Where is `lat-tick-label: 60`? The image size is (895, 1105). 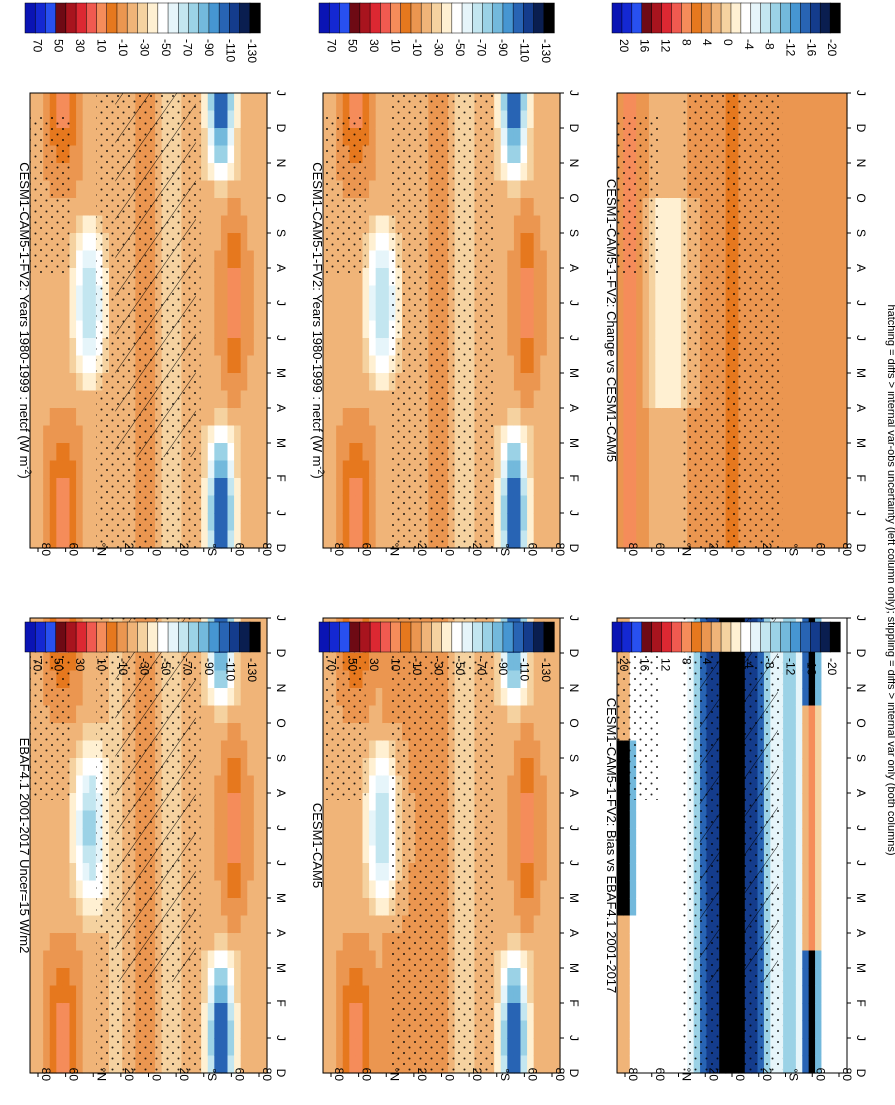 lat-tick-label: 60 is located at coordinates (239, 550).